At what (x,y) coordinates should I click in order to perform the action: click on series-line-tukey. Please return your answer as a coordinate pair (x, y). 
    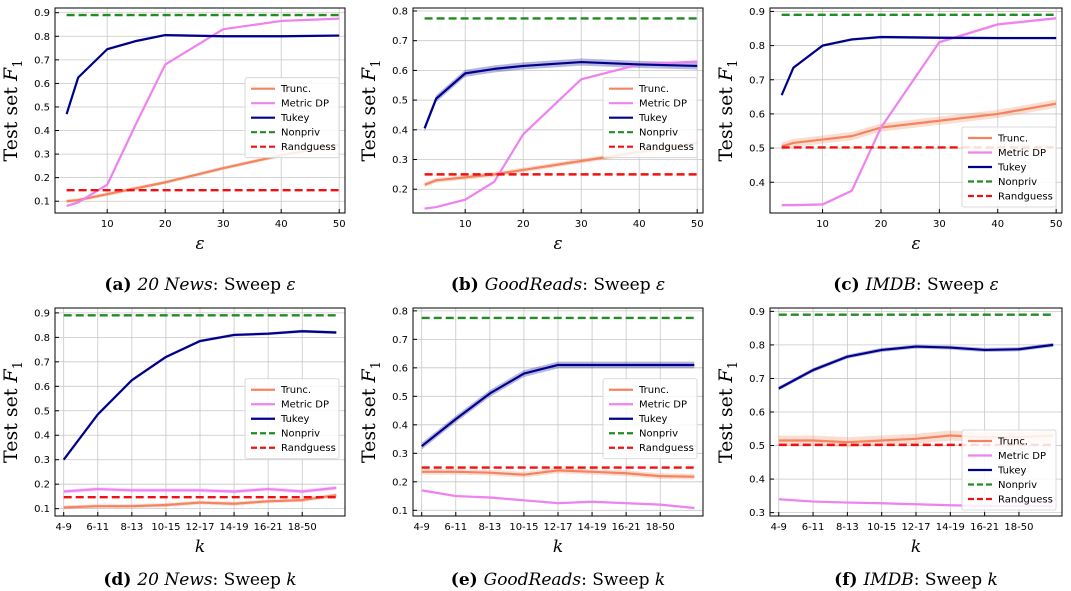
    Looking at the image, I should click on (558, 405).